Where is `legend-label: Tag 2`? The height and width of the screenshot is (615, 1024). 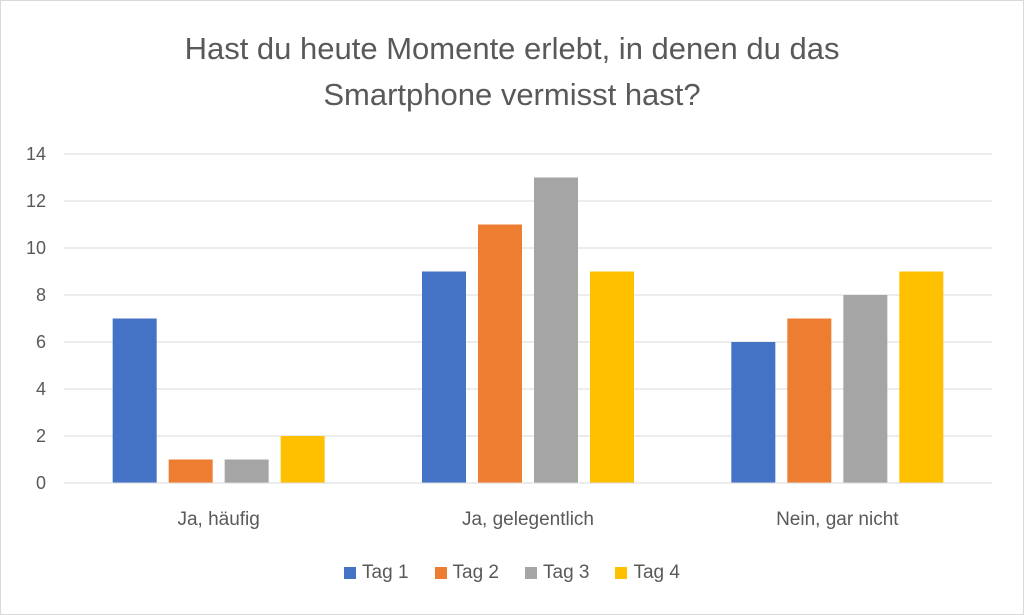
legend-label: Tag 2 is located at coordinates (475, 572).